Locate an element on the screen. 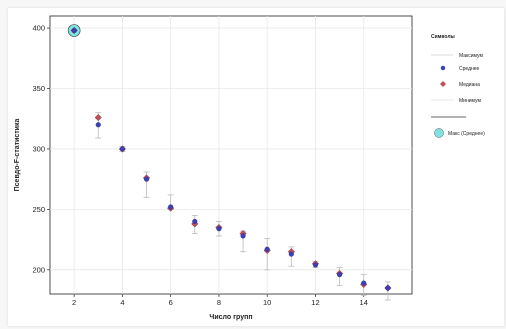 The height and width of the screenshot is (329, 506). x-tick-label: 10 is located at coordinates (267, 302).